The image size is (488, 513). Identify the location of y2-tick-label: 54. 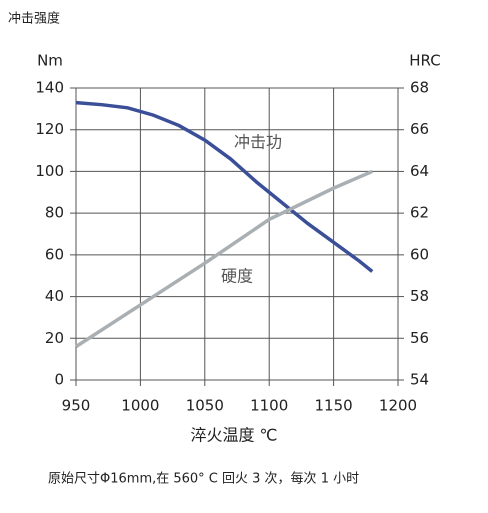
(419, 380).